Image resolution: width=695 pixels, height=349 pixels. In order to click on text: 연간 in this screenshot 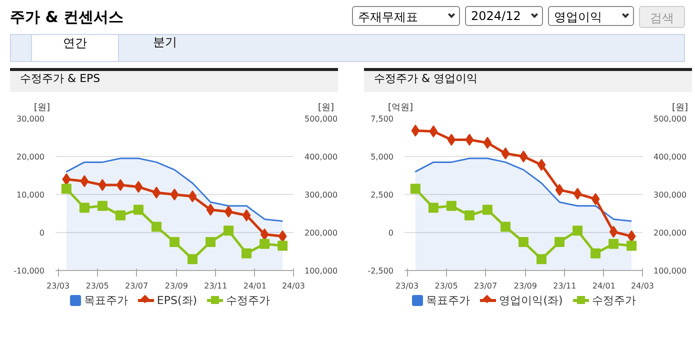, I will do `click(75, 47)`.